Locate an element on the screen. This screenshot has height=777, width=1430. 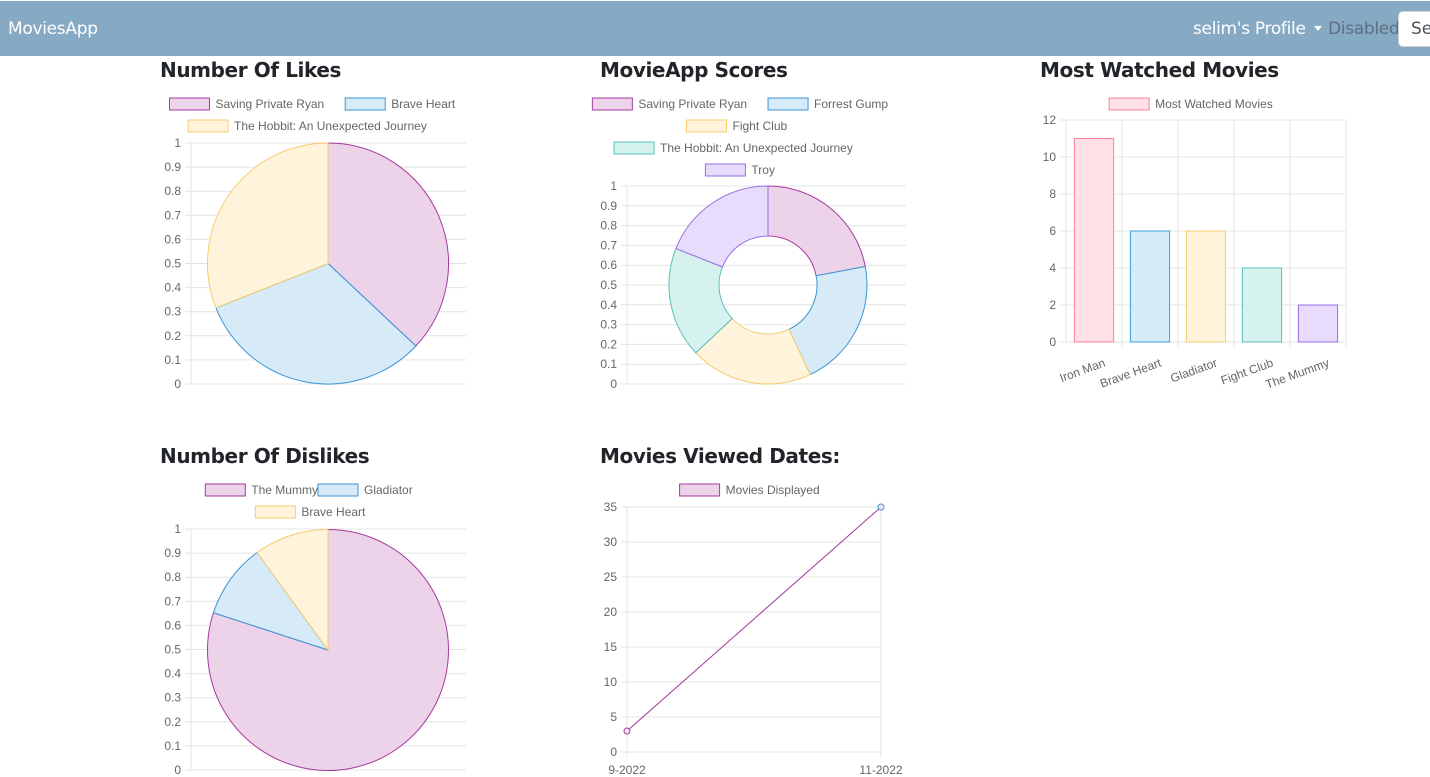
chart-legend: Movies Displayed is located at coordinates (749, 490).